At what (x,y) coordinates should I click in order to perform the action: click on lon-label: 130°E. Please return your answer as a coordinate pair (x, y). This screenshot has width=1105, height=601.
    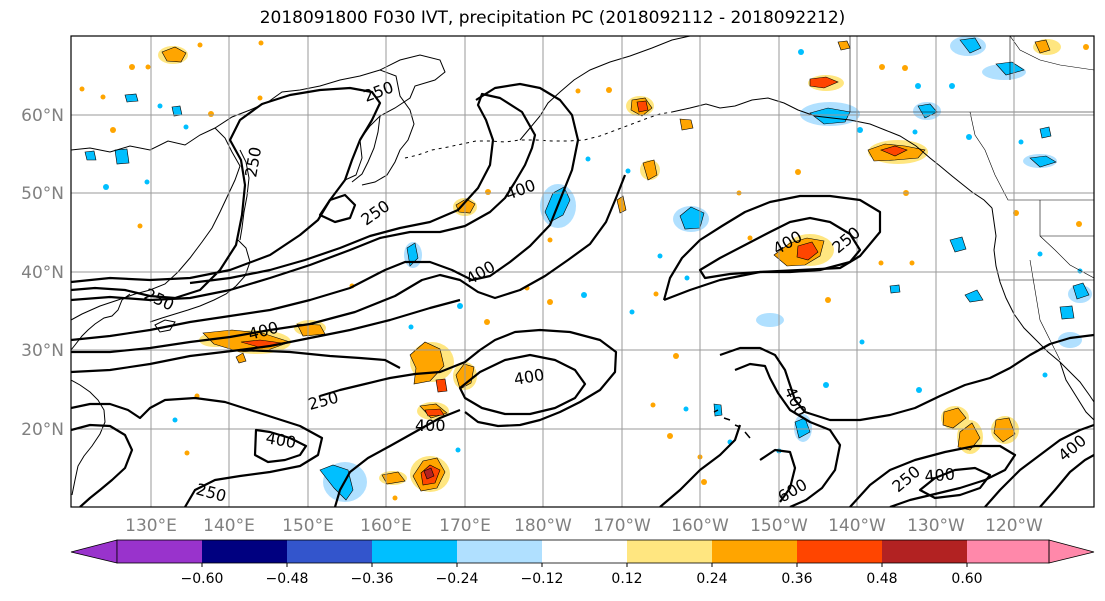
    Looking at the image, I should click on (151, 526).